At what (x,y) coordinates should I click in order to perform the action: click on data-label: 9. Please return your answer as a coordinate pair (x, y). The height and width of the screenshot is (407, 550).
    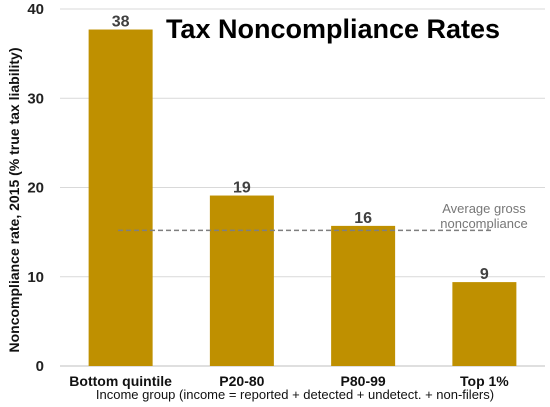
    Looking at the image, I should click on (484, 274).